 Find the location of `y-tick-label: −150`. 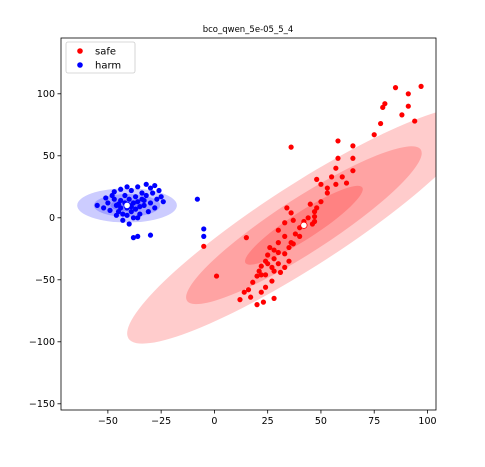

y-tick-label: −150 is located at coordinates (42, 404).